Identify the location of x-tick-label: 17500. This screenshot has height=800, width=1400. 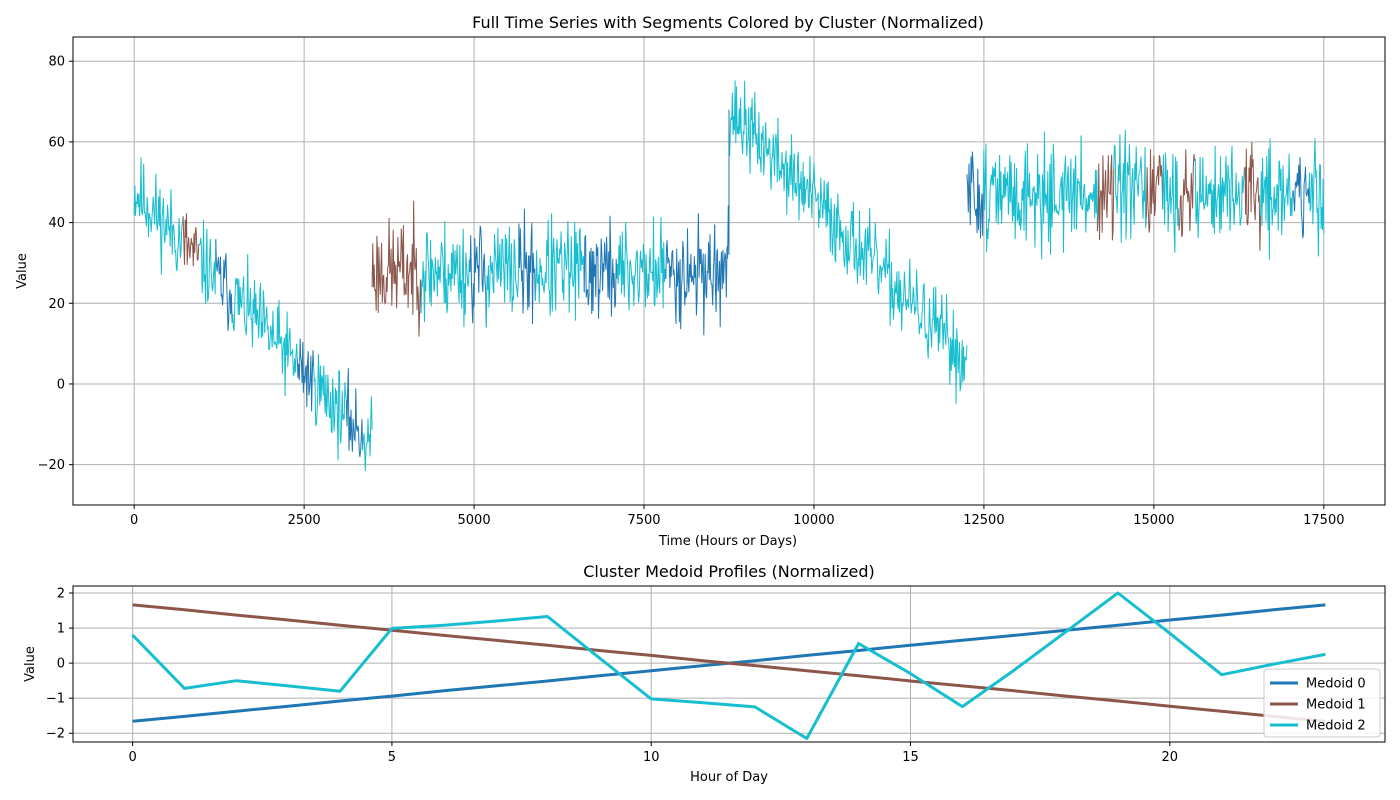
(1323, 520).